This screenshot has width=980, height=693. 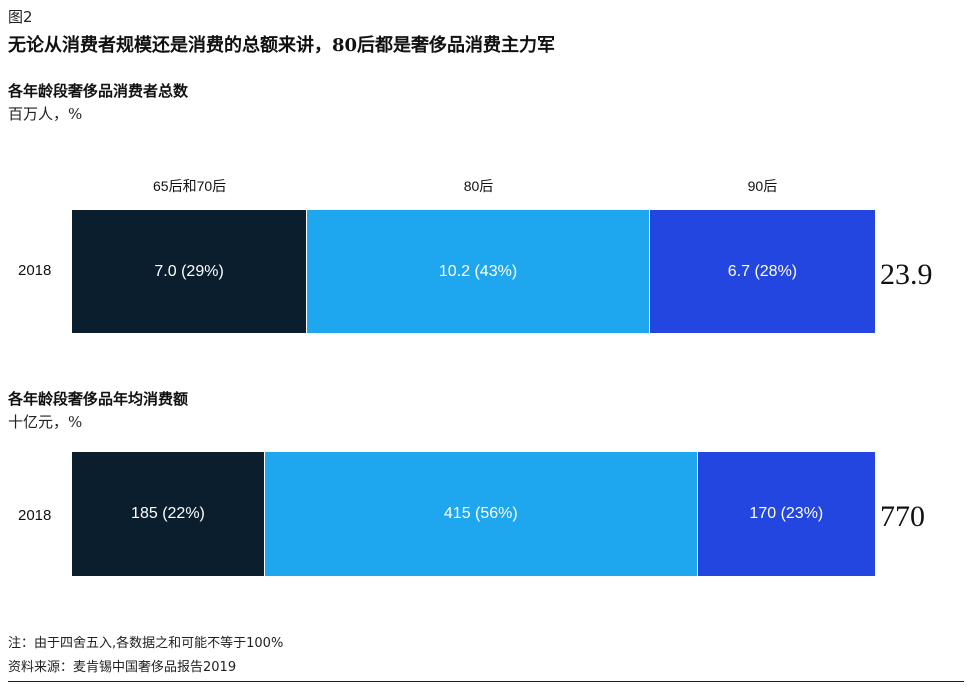 What do you see at coordinates (486, 681) in the screenshot?
I see `bottom-divider` at bounding box center [486, 681].